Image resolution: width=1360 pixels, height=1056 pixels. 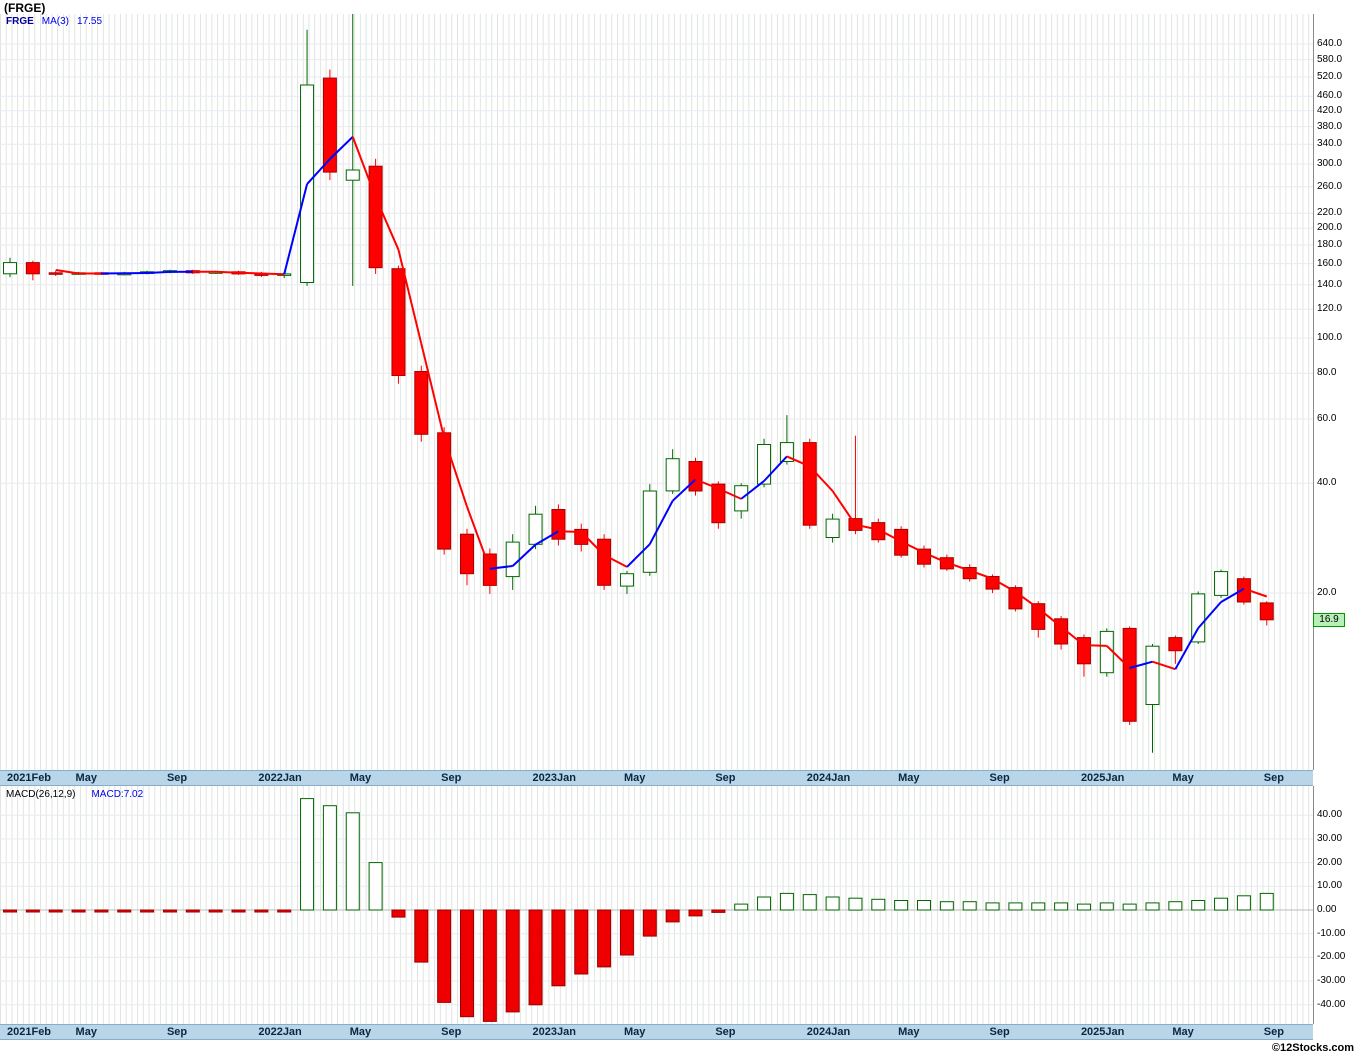 I want to click on price-tick-label: 120.0, so click(x=1330, y=309).